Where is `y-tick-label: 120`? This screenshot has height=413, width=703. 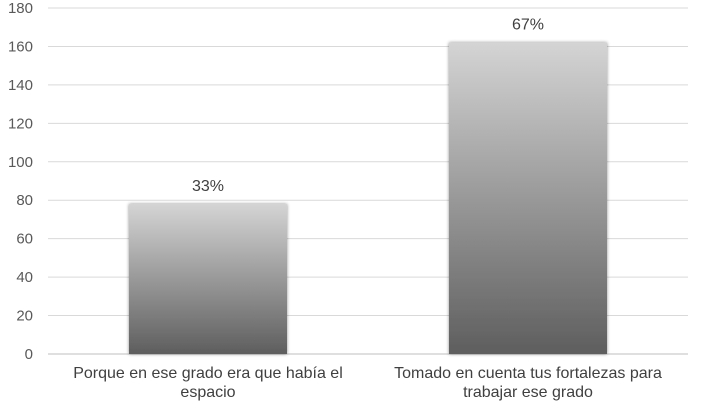 y-tick-label: 120 is located at coordinates (20, 123).